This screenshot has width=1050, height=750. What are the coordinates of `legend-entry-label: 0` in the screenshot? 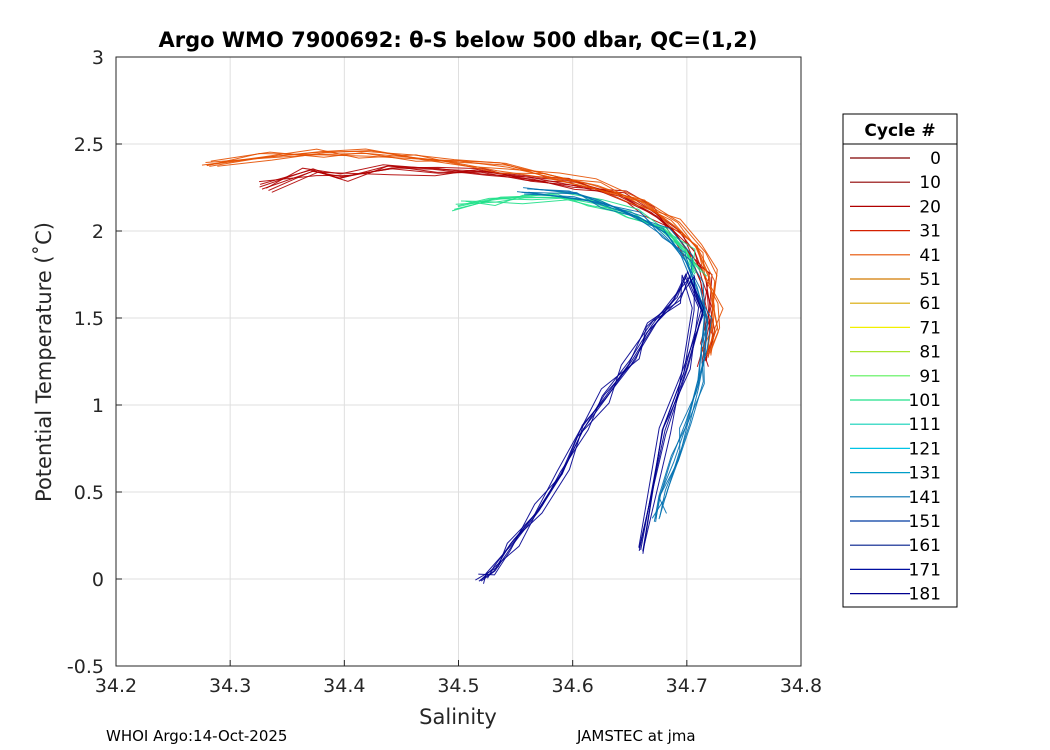 It's located at (935, 159).